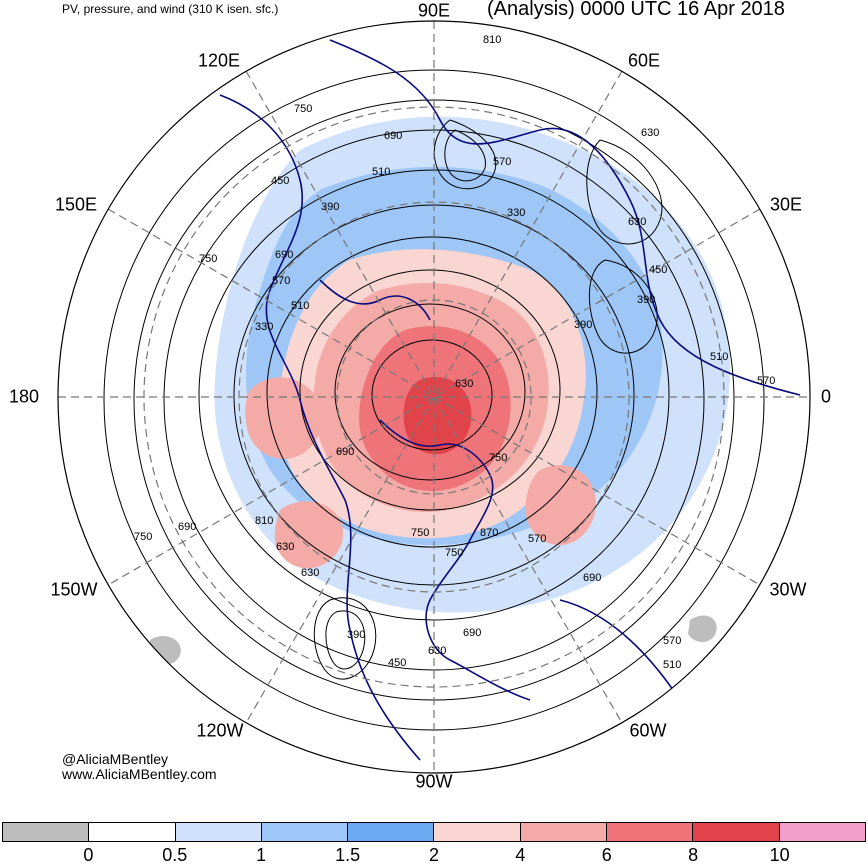 This screenshot has height=866, width=868. Describe the element at coordinates (520, 855) in the screenshot. I see `colorbar-tick-label: 4` at that location.